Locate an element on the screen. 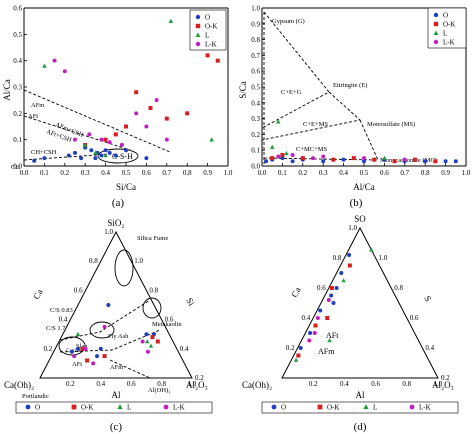  annotation-aft: AFt is located at coordinates (33, 116).